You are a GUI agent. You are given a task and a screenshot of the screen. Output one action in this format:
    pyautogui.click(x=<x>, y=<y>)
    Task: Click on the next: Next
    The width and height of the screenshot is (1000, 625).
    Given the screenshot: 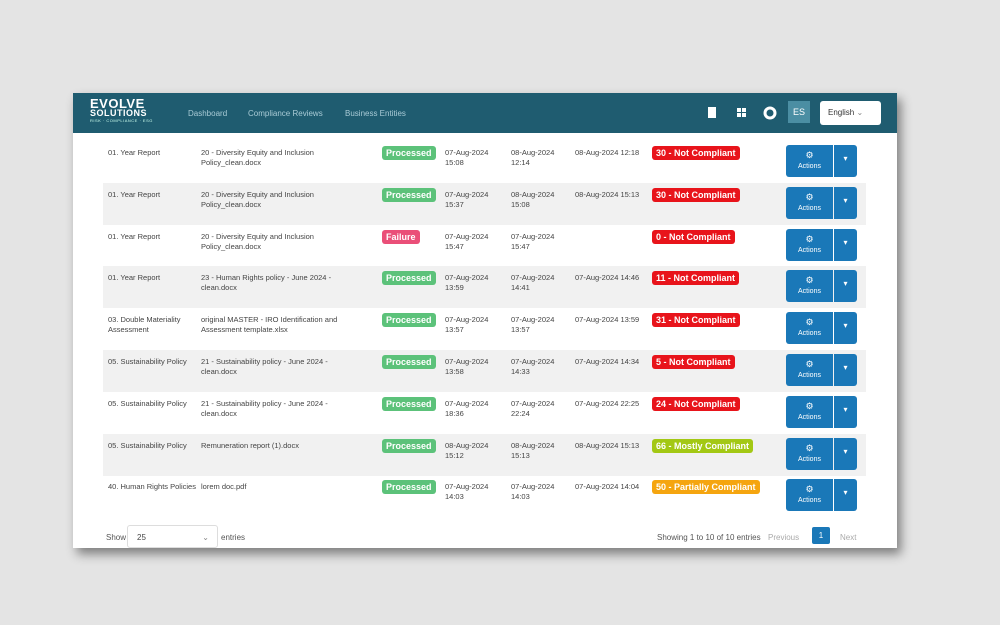 What is the action you would take?
    pyautogui.click(x=848, y=537)
    